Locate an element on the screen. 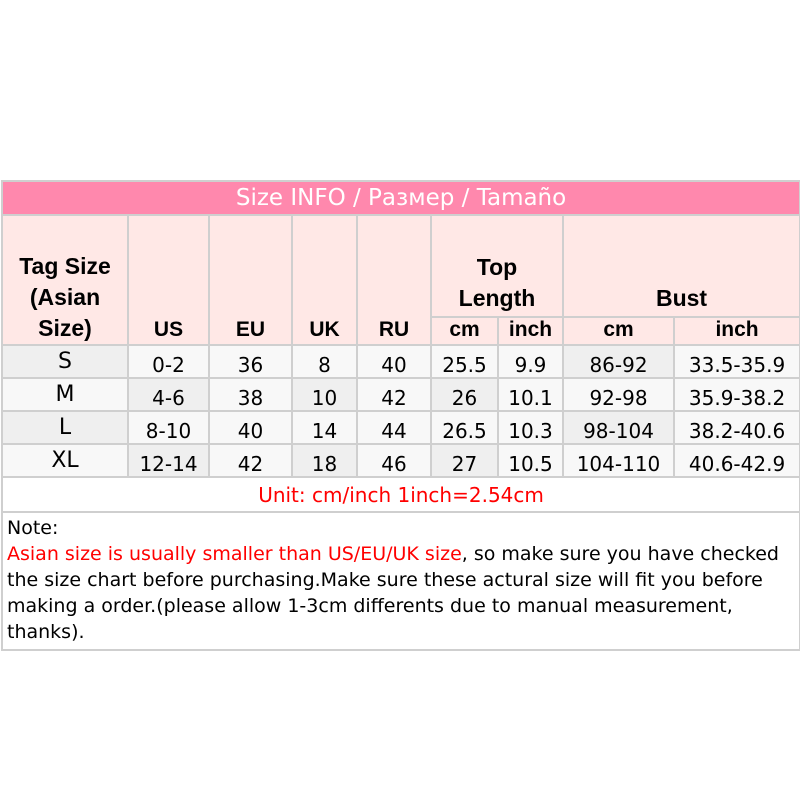  cell-top-inch: 10.5 is located at coordinates (530, 460).